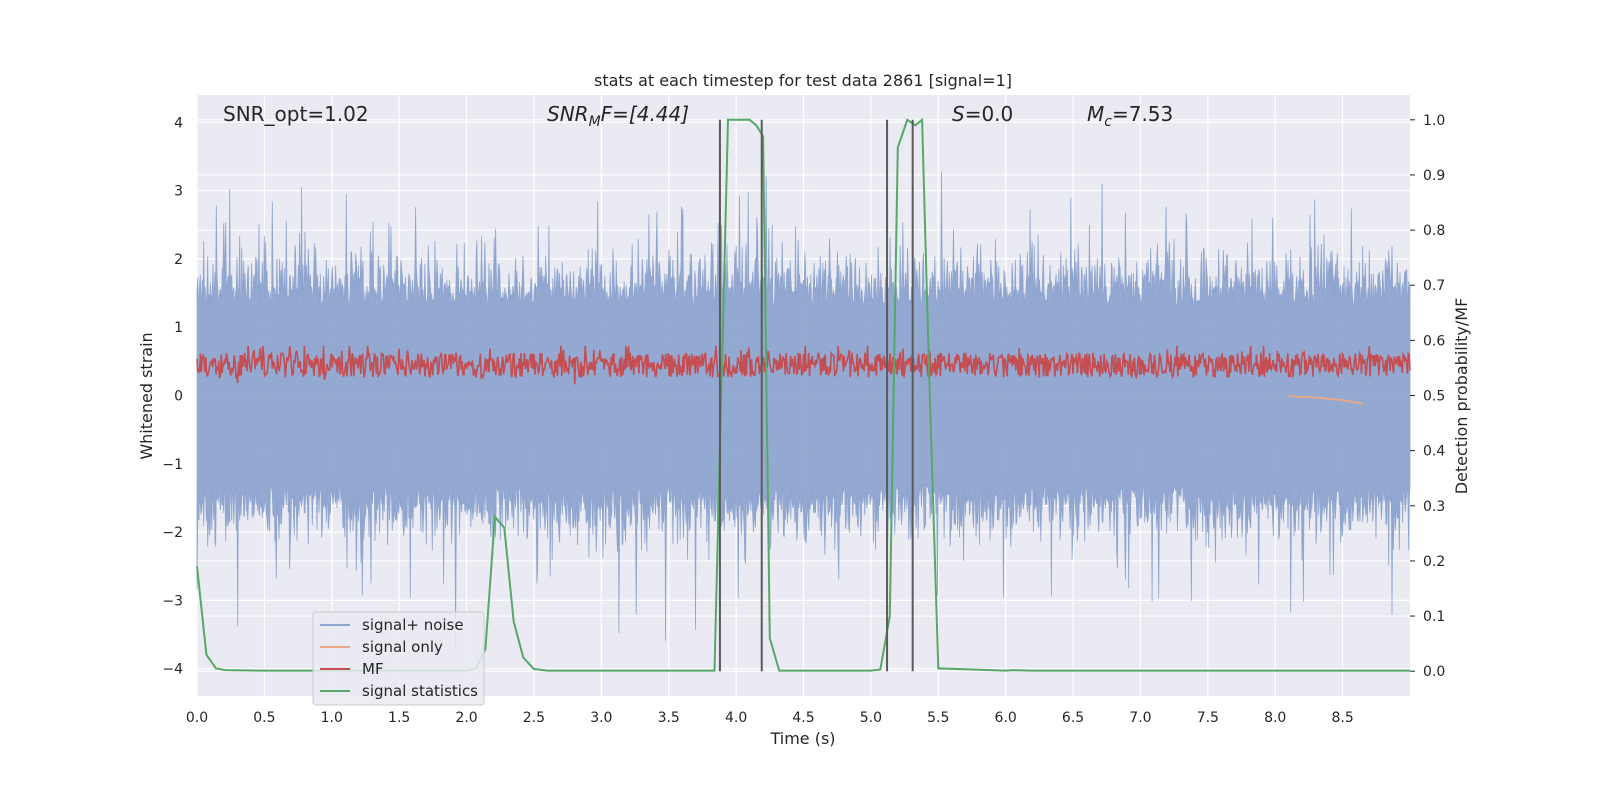 This screenshot has height=800, width=1600. What do you see at coordinates (264, 718) in the screenshot?
I see `x-tick-label: 0.5` at bounding box center [264, 718].